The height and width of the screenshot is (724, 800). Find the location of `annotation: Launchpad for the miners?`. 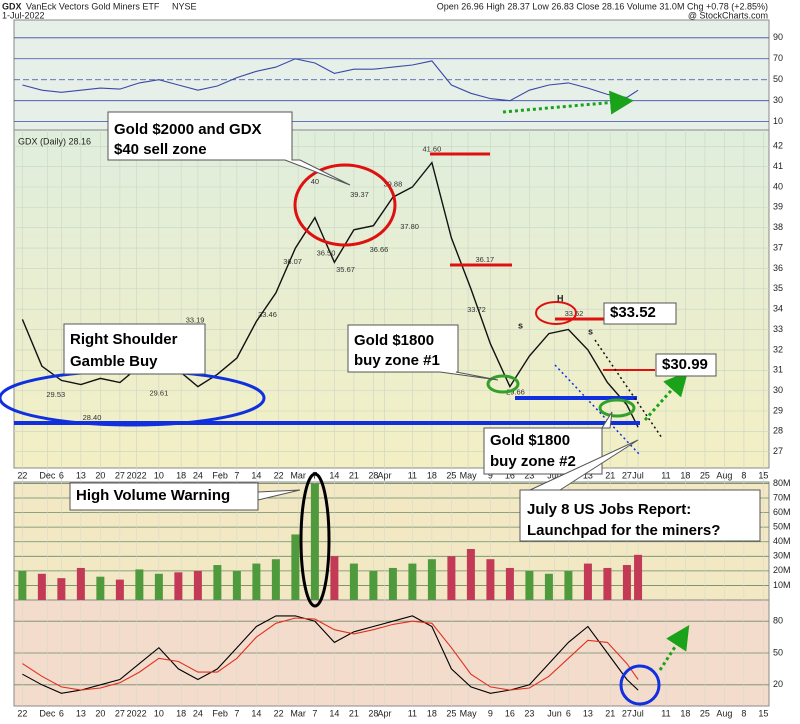

annotation: Launchpad for the miners? is located at coordinates (623, 530).